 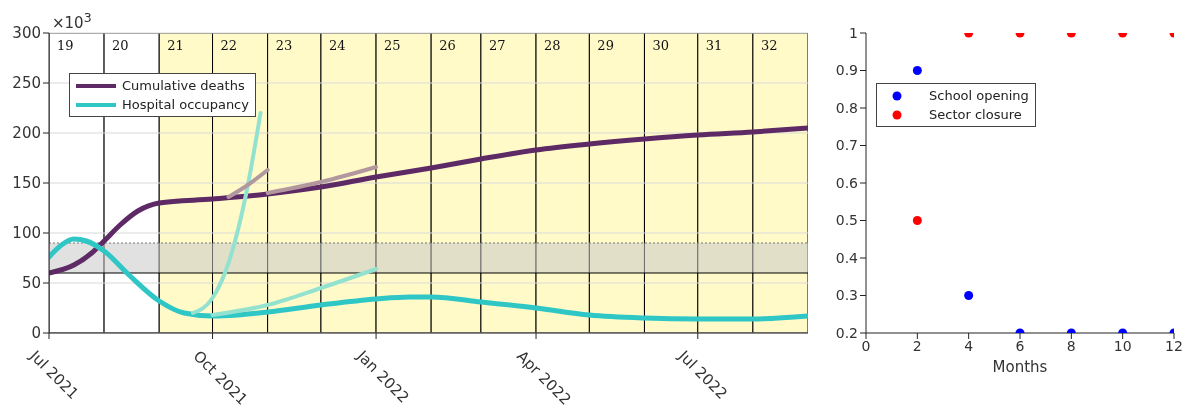 I want to click on y-tick-label: 0.3, so click(x=846, y=295).